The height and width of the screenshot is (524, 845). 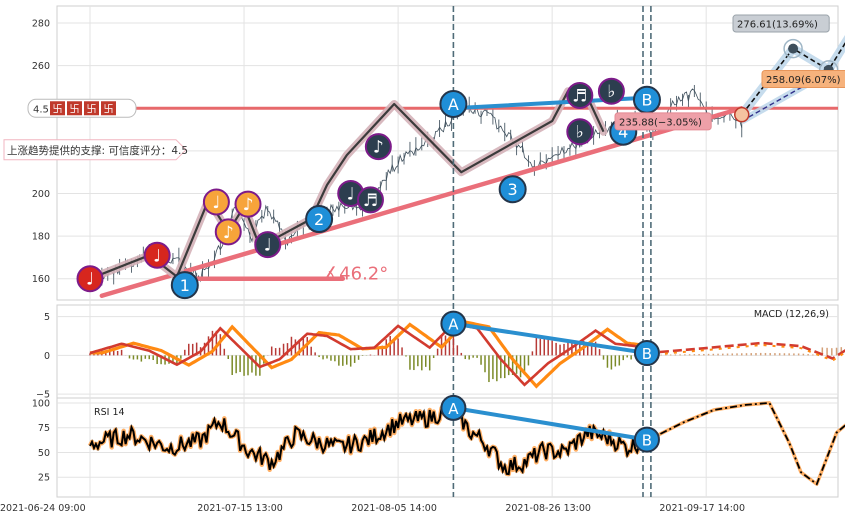 I want to click on wave-label: 3, so click(x=513, y=189).